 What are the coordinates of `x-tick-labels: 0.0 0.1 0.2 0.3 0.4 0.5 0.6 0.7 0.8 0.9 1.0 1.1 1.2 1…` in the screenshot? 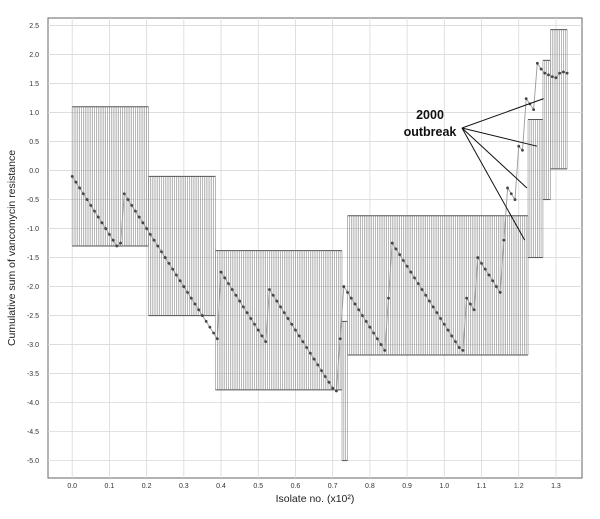 It's located at (314, 486).